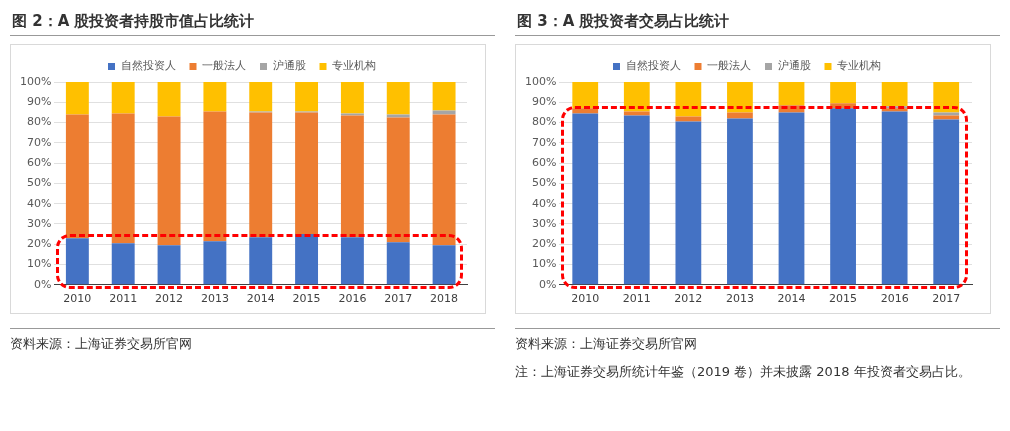 The width and height of the screenshot is (1010, 431). I want to click on chart-title: 图 3：A 股投资者交易占比统计, so click(757, 21).